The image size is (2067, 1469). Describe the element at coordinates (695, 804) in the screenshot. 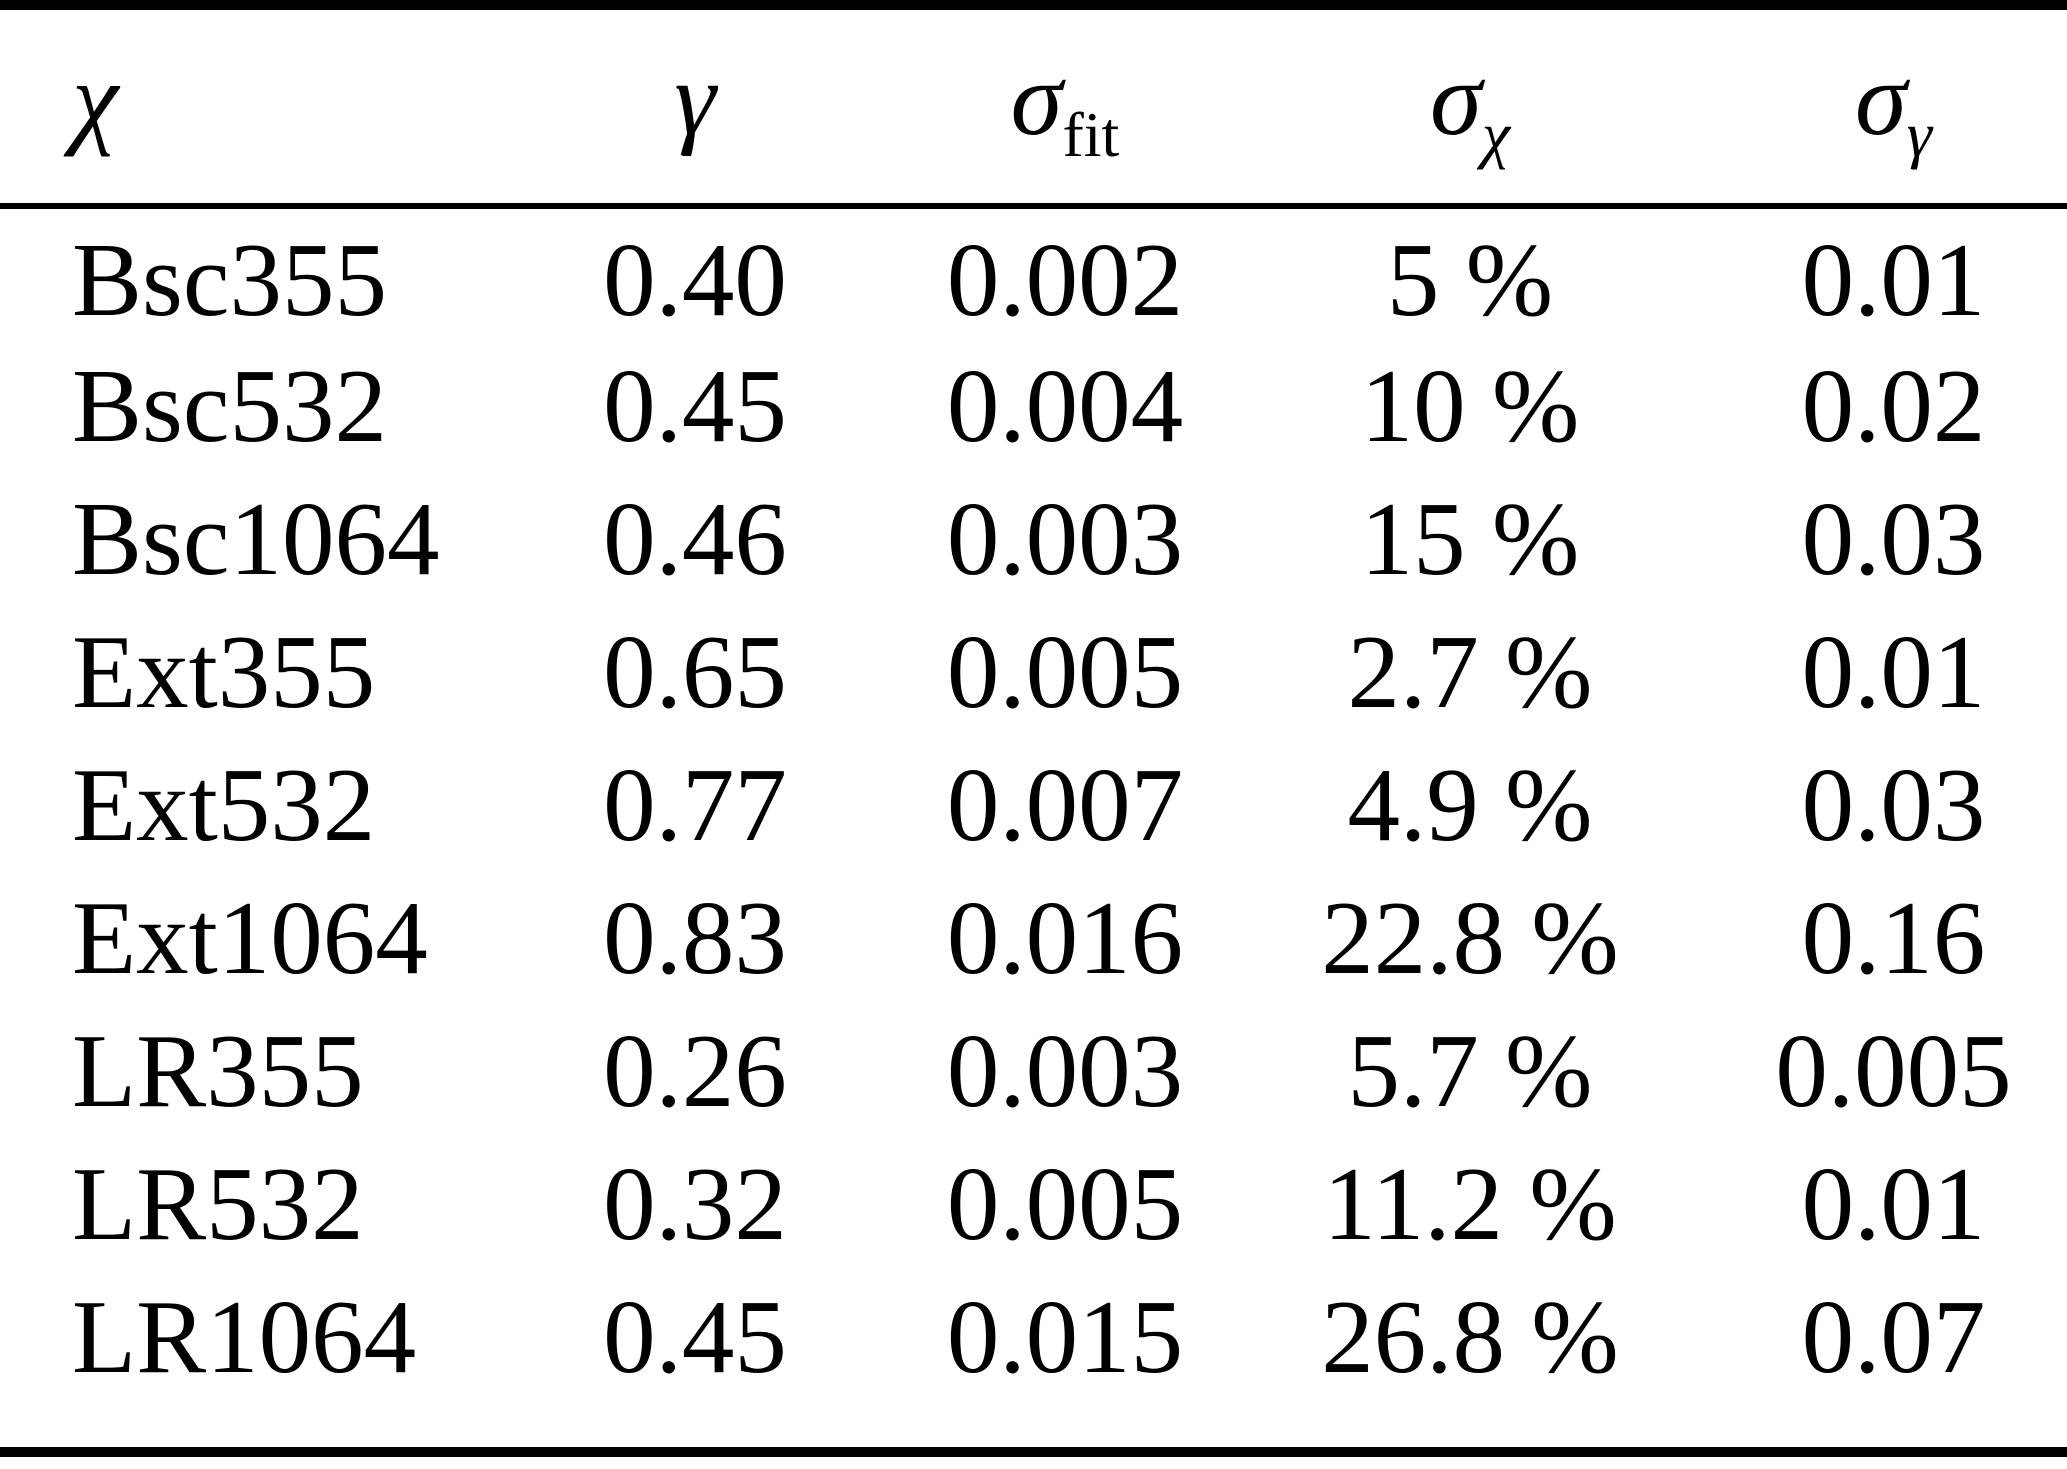

I see `table-cell: 0.77` at that location.